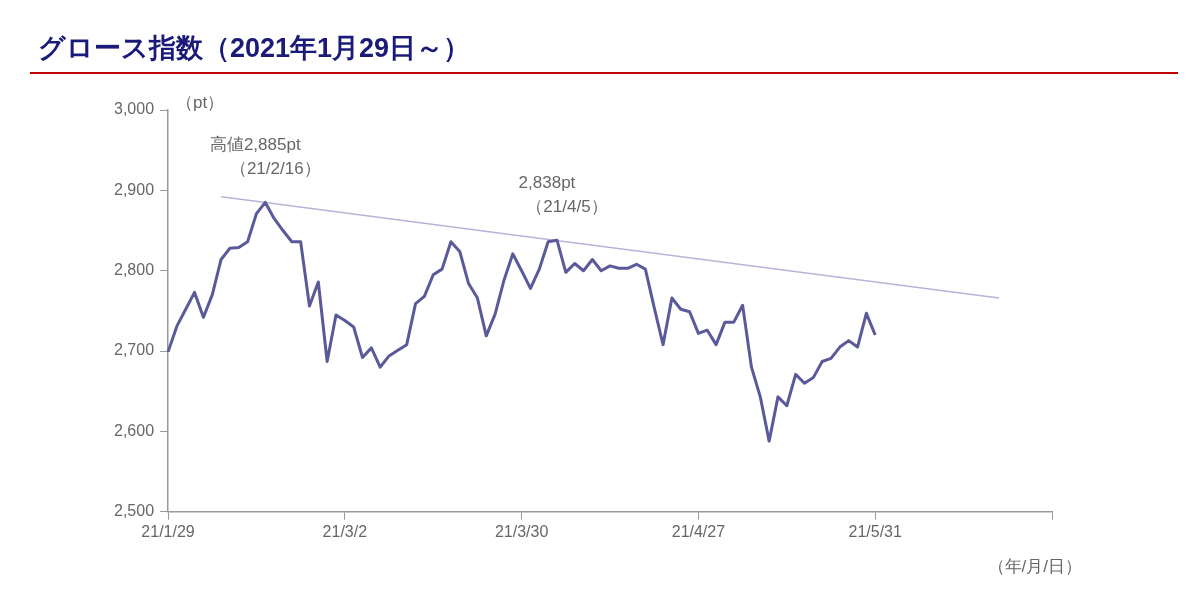 The image size is (1200, 597). I want to click on x-tick-label: 21/5/31, so click(875, 531).